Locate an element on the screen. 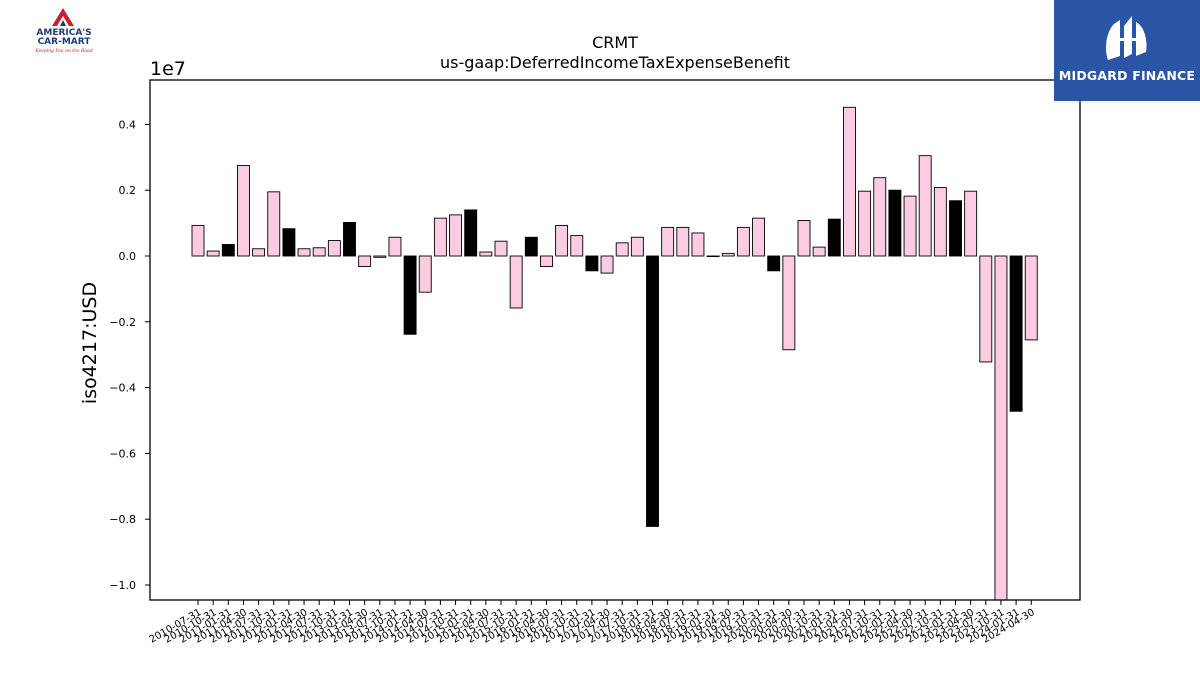 The width and height of the screenshot is (1200, 675). y-tick-label: 0.2 is located at coordinates (128, 190).